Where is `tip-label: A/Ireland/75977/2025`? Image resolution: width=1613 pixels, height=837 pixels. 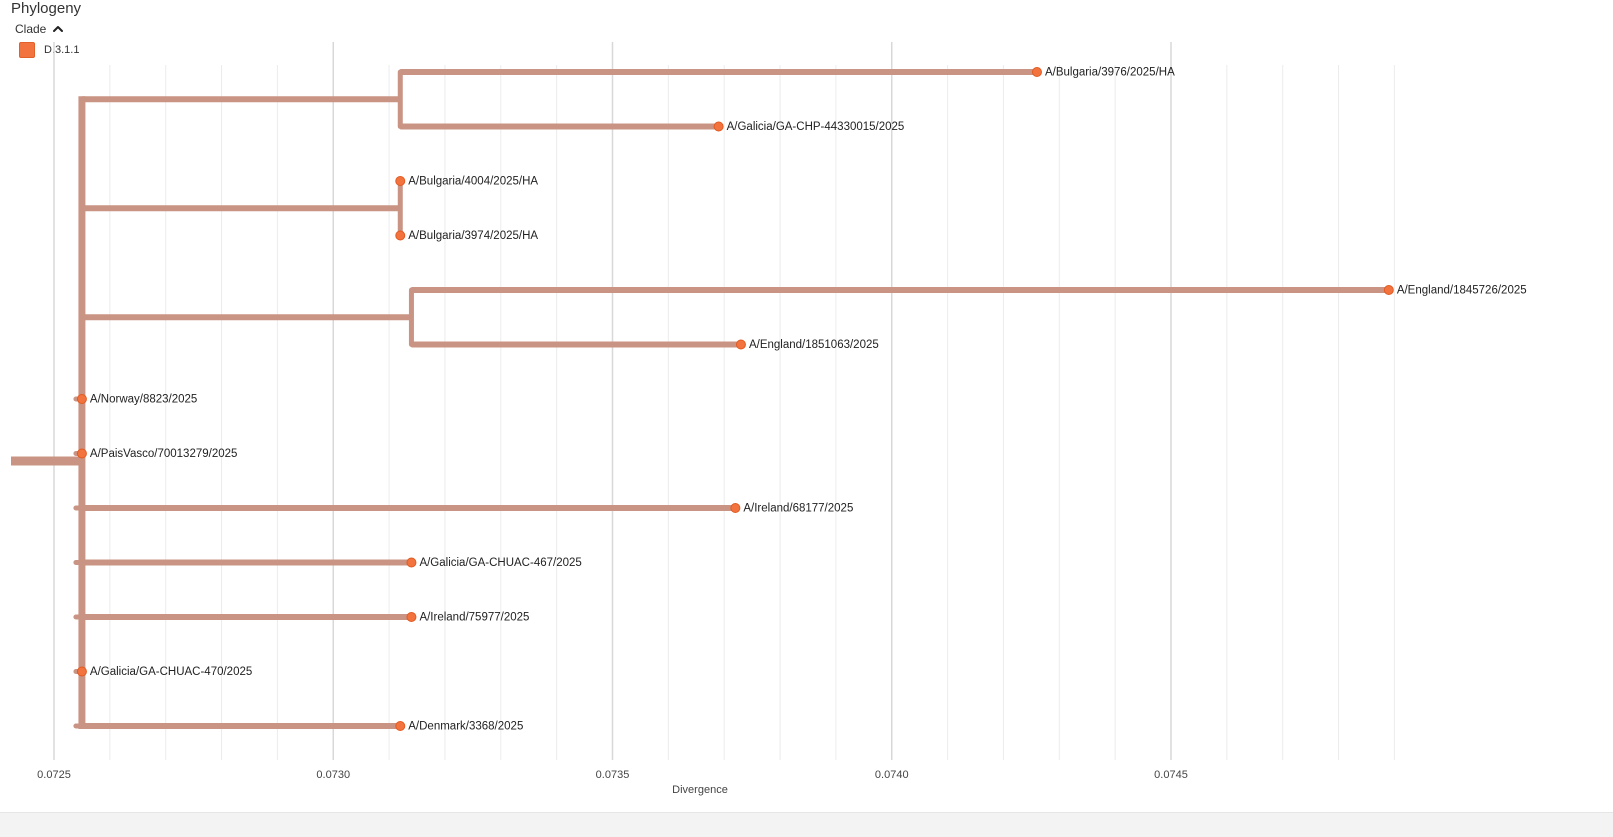
tip-label: A/Ireland/75977/2025 is located at coordinates (474, 618).